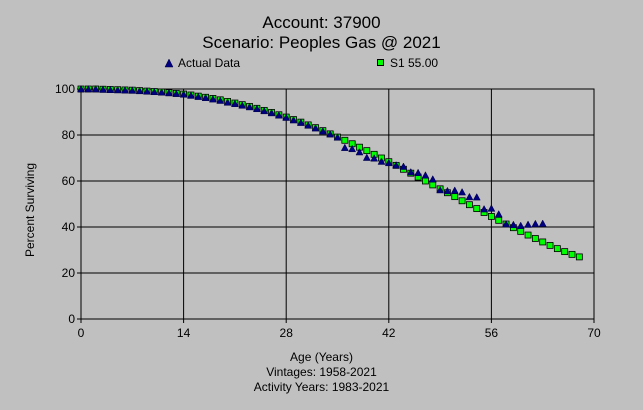 Image resolution: width=643 pixels, height=410 pixels. What do you see at coordinates (69, 227) in the screenshot?
I see `y-tick-label: 40` at bounding box center [69, 227].